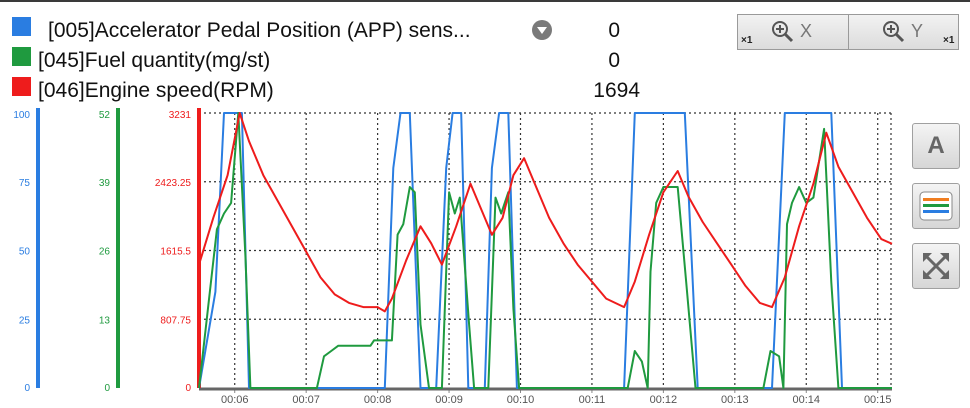  Describe the element at coordinates (664, 400) in the screenshot. I see `x-tick-label: 00:12` at that location.